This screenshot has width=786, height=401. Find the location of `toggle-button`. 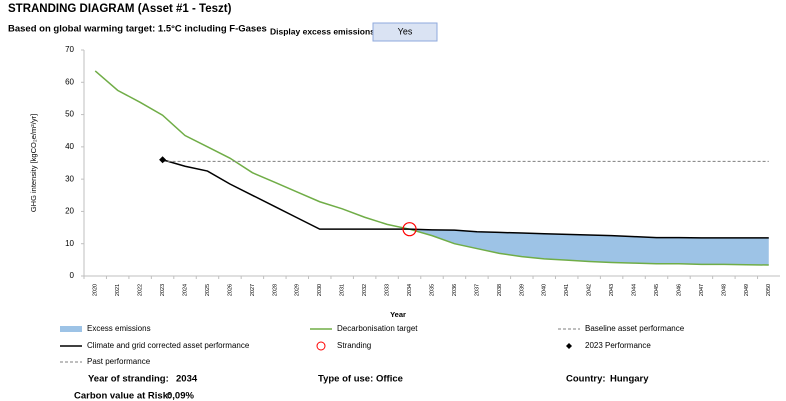

toggle-button is located at coordinates (405, 32).